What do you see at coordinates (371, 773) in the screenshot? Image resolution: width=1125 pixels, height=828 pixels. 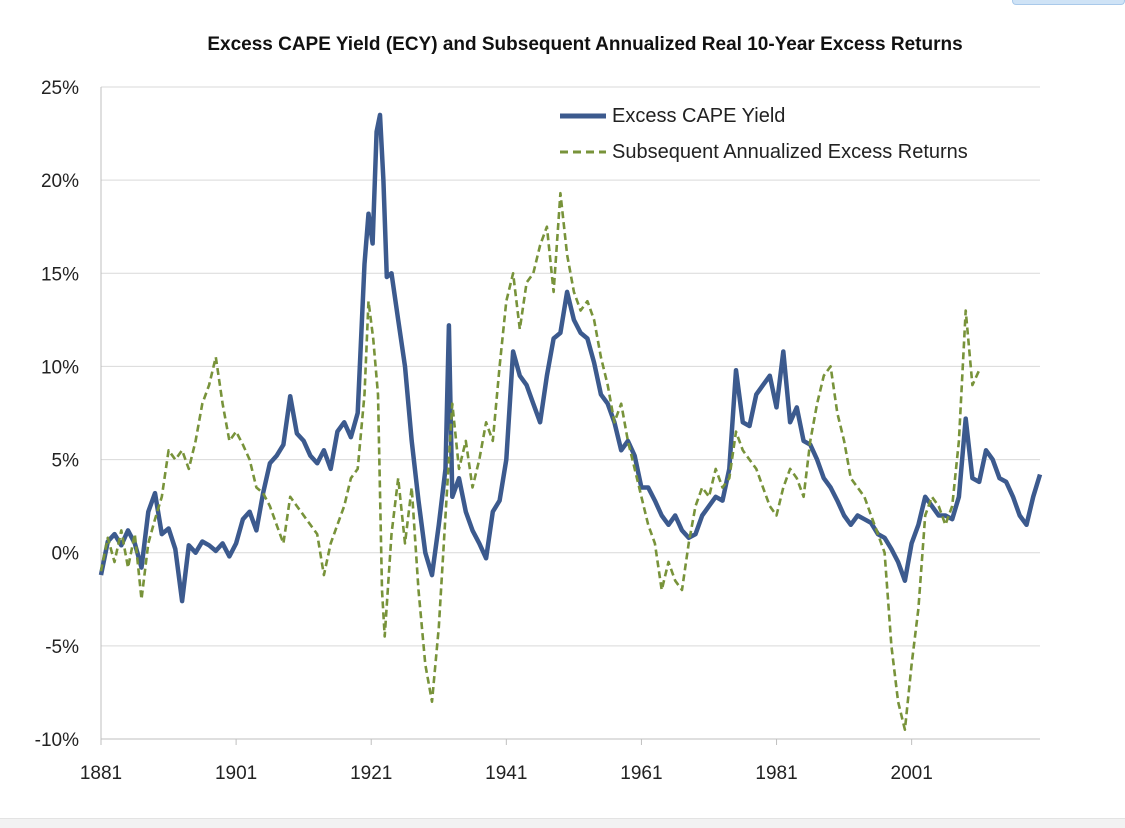 I see `x-tick-label: 1921` at bounding box center [371, 773].